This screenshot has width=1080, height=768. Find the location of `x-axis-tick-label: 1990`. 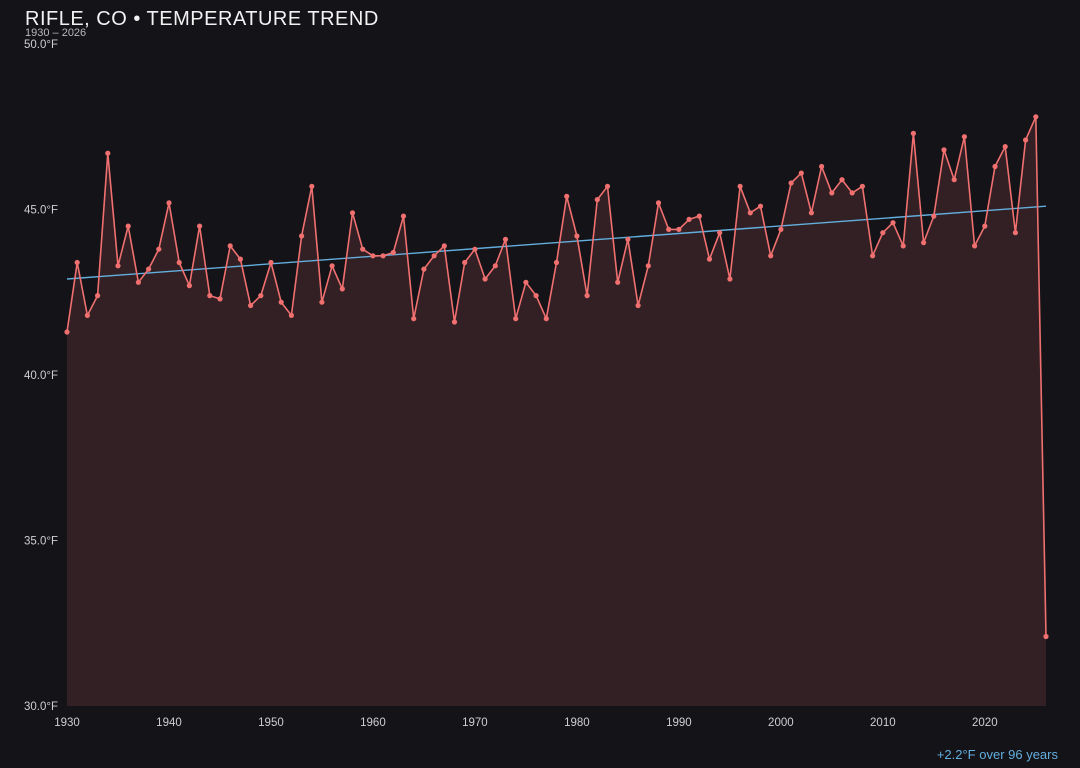

x-axis-tick-label: 1990 is located at coordinates (679, 723).